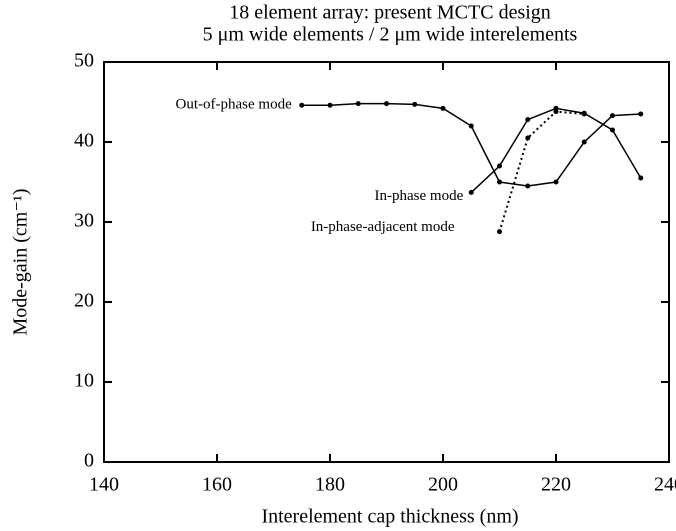 This screenshot has height=531, width=676. I want to click on x-tick-label: 200, so click(443, 485).